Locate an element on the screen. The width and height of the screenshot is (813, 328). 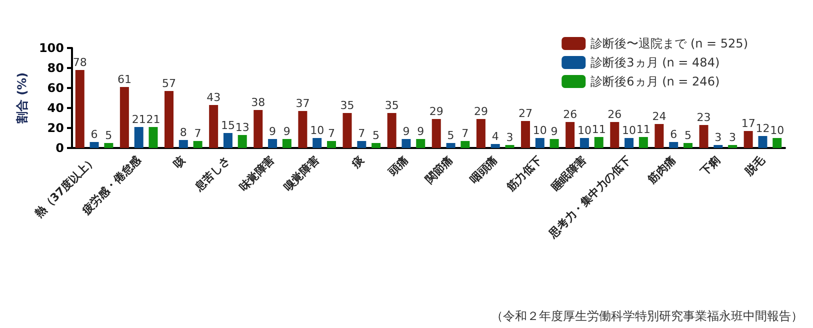
x-tick-label: 嗅覚障害 is located at coordinates (301, 173).